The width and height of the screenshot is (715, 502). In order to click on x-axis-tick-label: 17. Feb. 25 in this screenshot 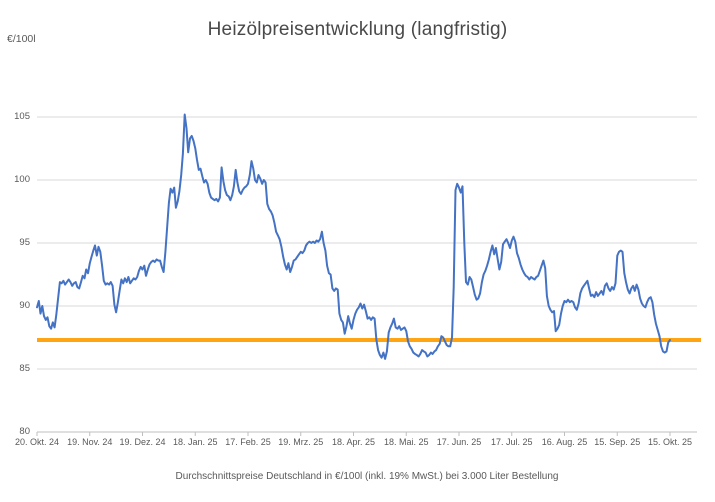, I will do `click(248, 442)`.